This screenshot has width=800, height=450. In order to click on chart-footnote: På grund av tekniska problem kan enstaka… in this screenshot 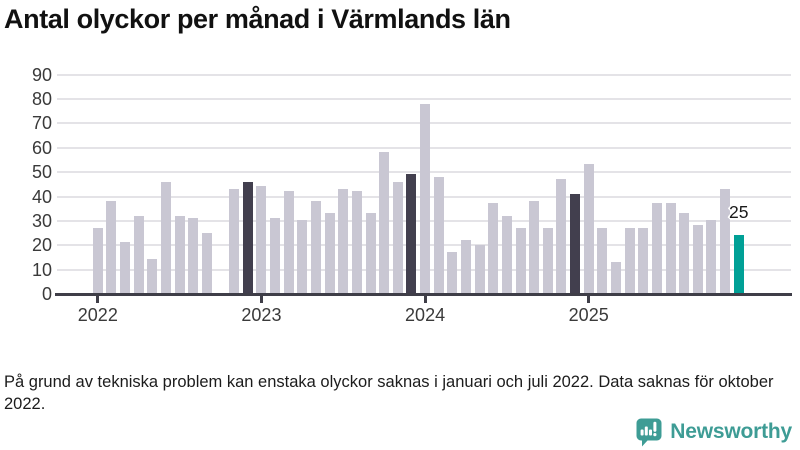, I will do `click(389, 393)`.